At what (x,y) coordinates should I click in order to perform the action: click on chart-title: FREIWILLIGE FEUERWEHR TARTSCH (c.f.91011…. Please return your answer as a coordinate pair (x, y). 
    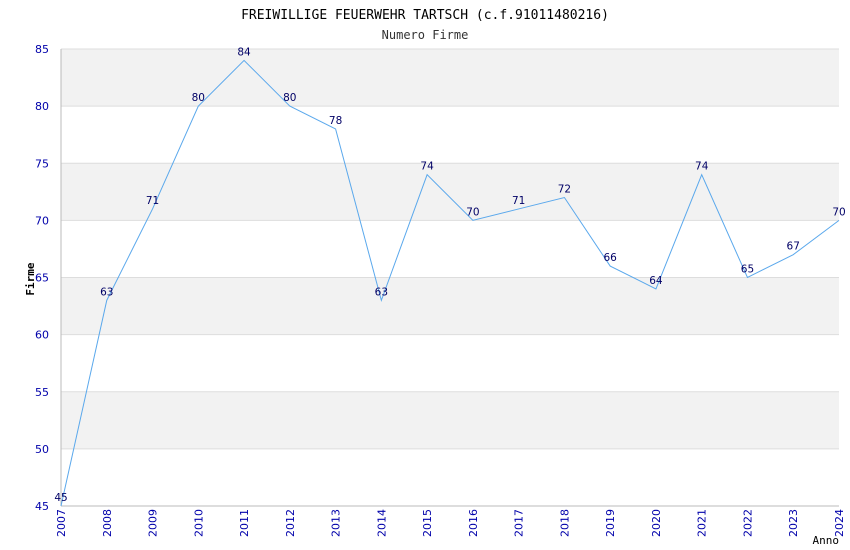
    Looking at the image, I should click on (425, 15).